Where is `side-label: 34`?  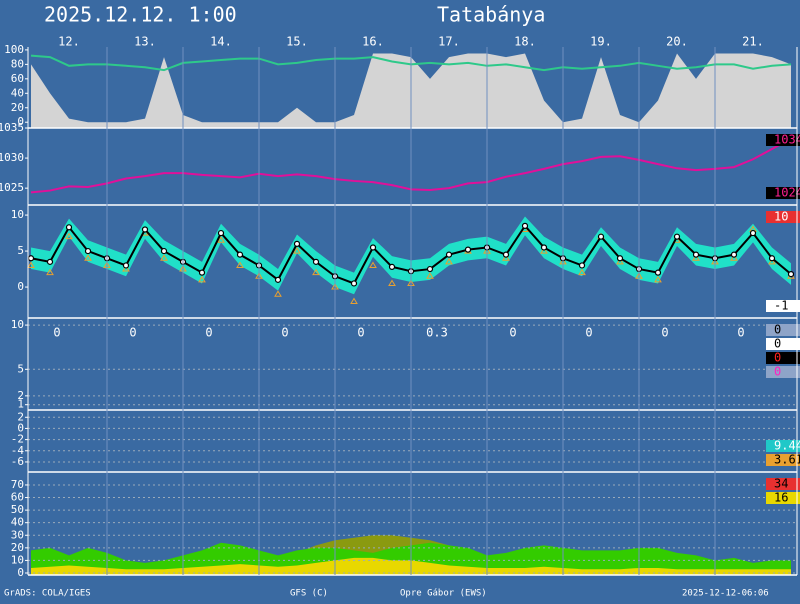 side-label: 34 is located at coordinates (781, 484).